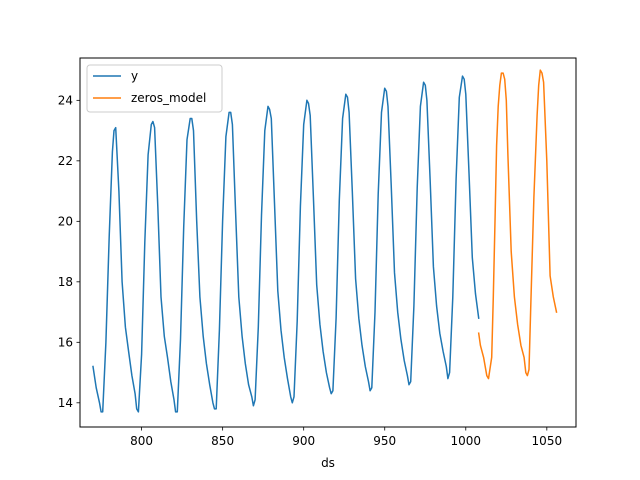  What do you see at coordinates (141, 441) in the screenshot?
I see `x-tick-label: 800` at bounding box center [141, 441].